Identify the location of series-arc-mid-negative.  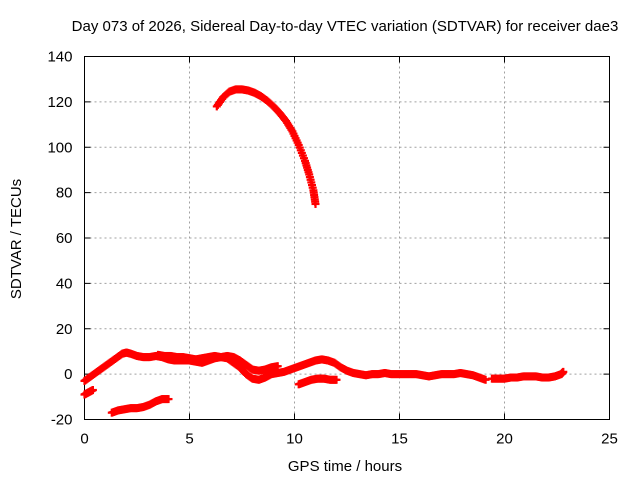
(317, 381).